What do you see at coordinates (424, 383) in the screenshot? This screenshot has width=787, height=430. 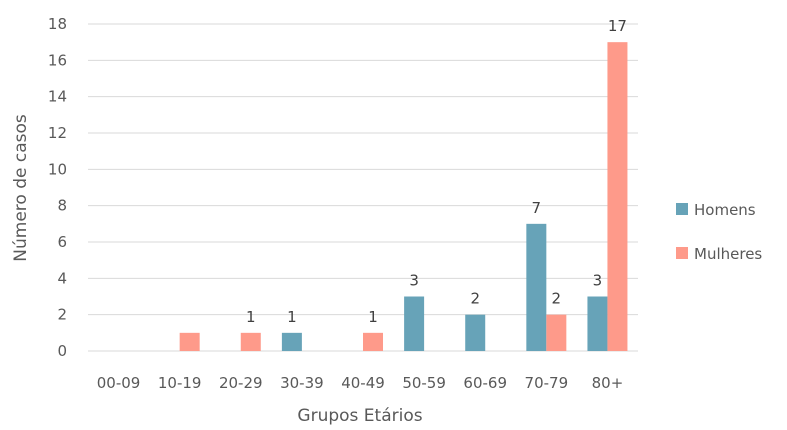 I see `x-tick-label: 50-59` at bounding box center [424, 383].